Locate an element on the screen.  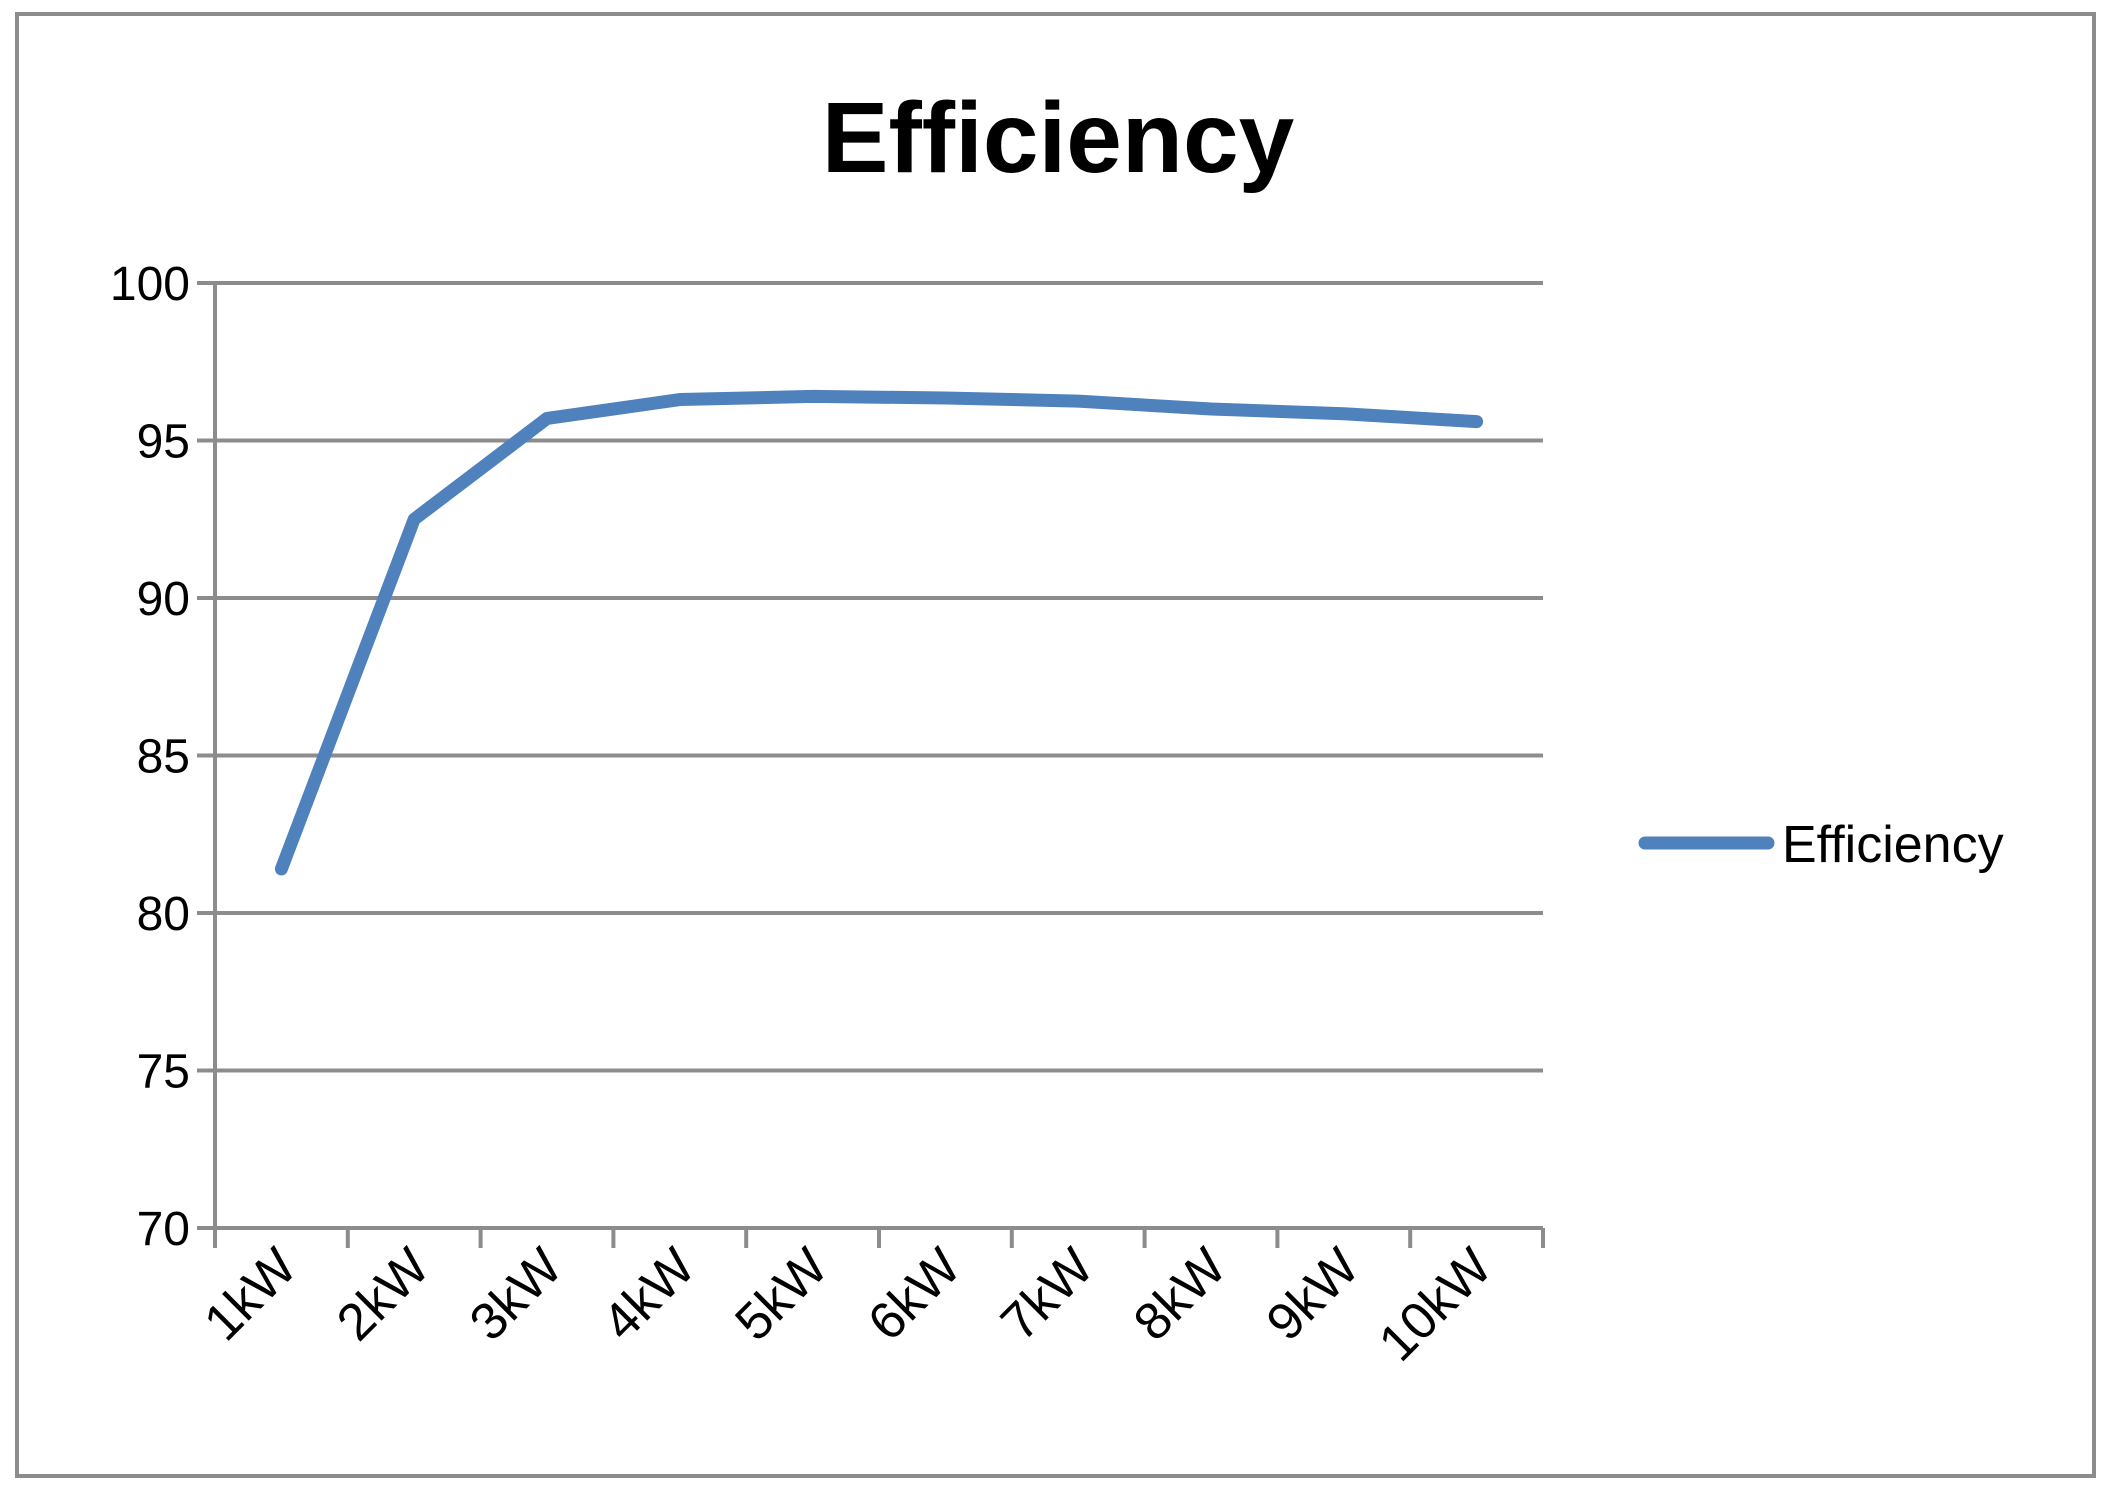
y-tick-label-70: 70 is located at coordinates (163, 1229).